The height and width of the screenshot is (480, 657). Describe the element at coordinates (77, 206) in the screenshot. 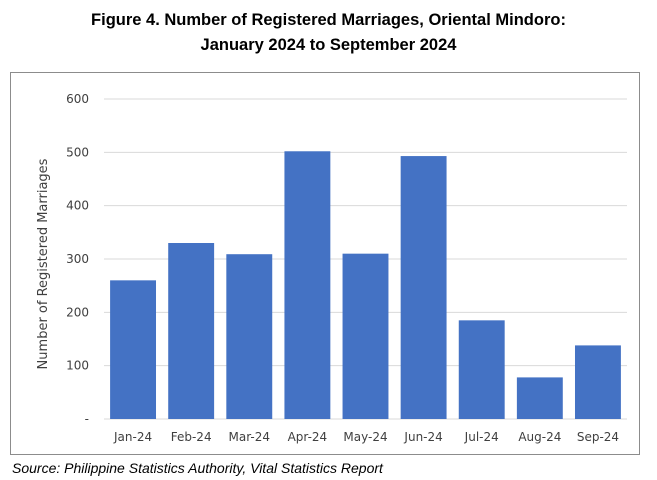

I see `y-tick-label: 400` at that location.